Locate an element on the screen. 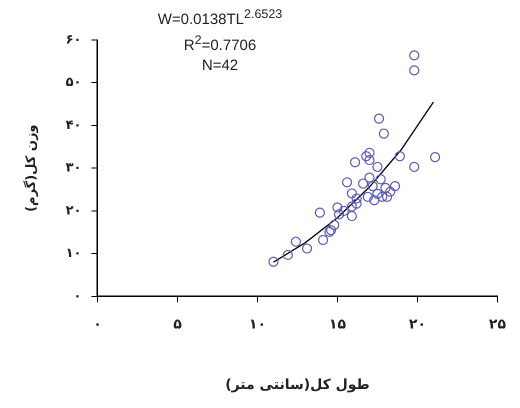 This screenshot has width=520, height=408. x-tick-label: ۱۵ is located at coordinates (337, 324).